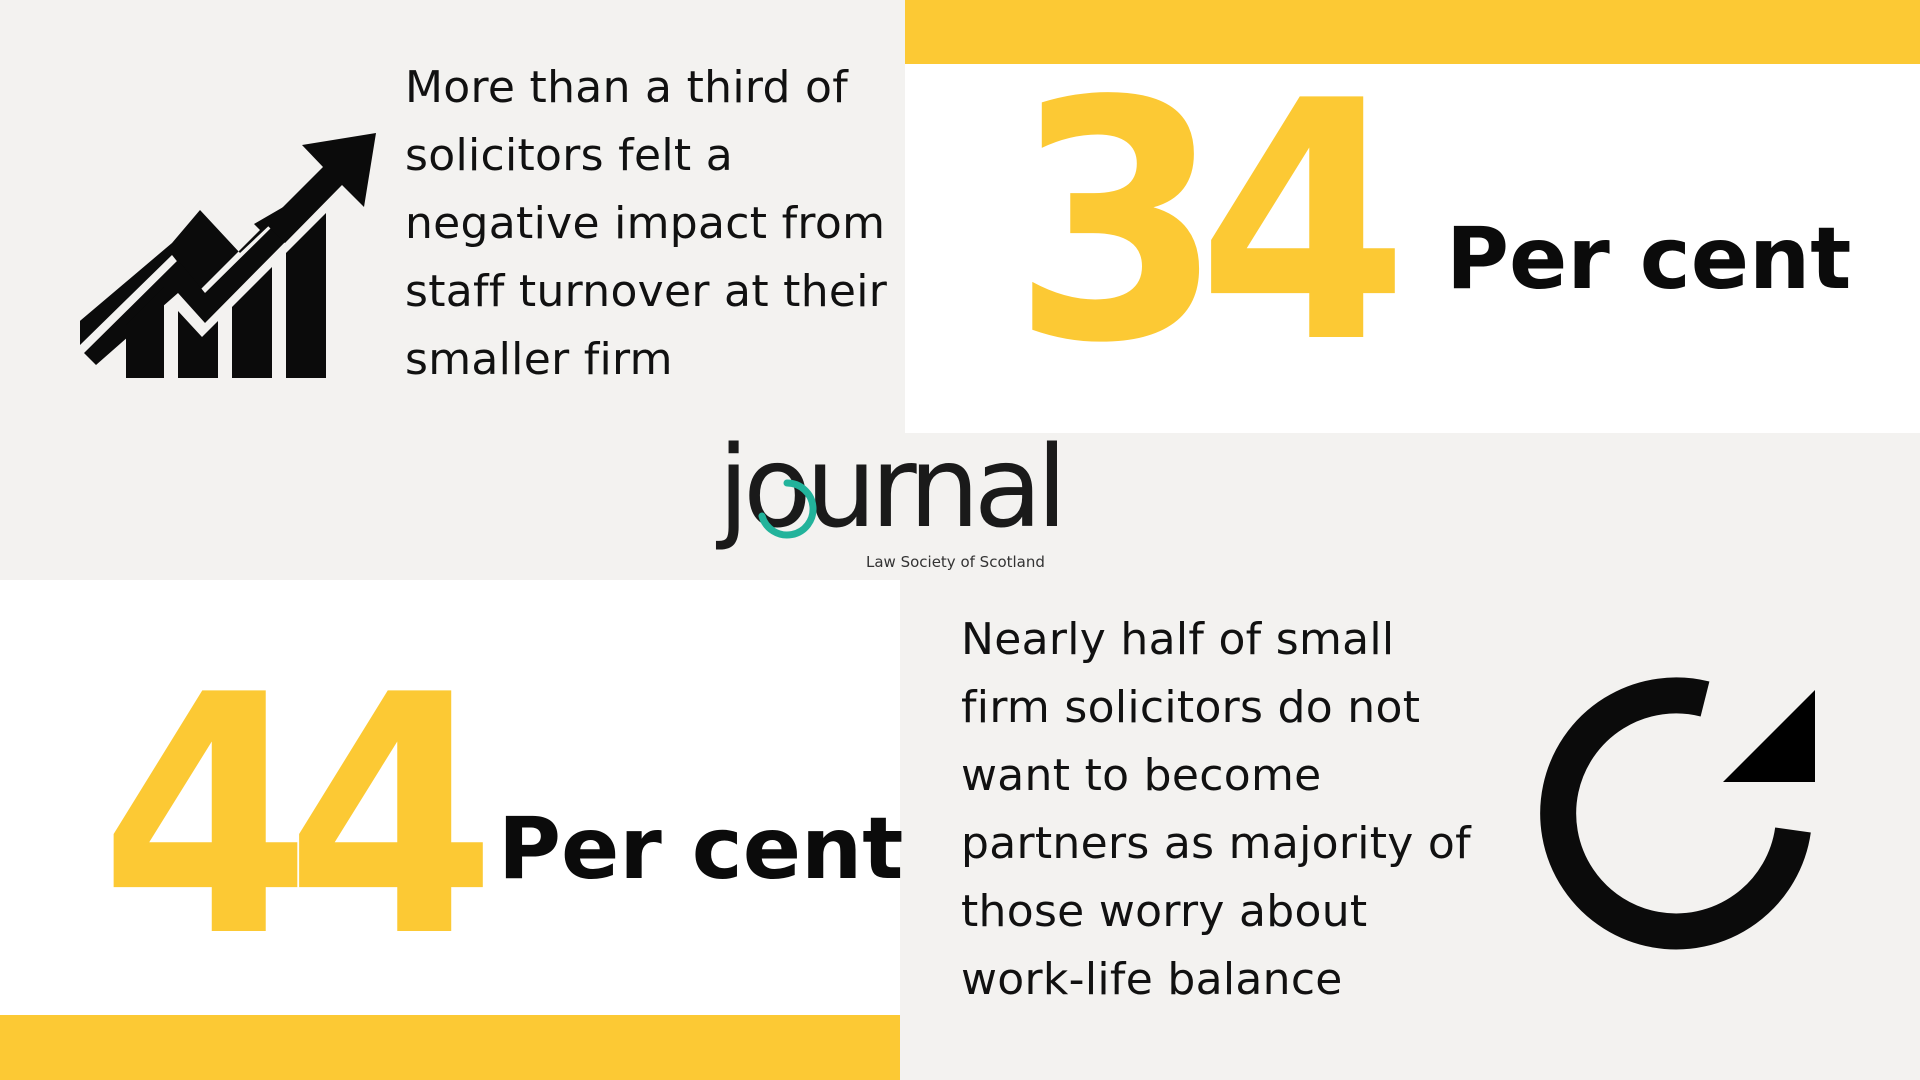 The width and height of the screenshot is (1920, 1080). Describe the element at coordinates (1677, 813) in the screenshot. I see `refresh-icon` at that location.